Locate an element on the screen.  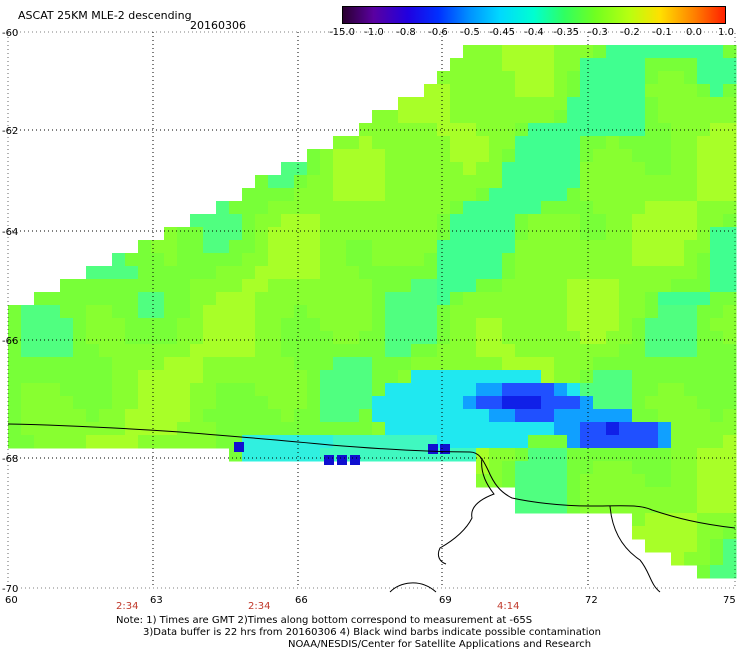
colorbar-tick-label: -15.0 is located at coordinates (342, 32).